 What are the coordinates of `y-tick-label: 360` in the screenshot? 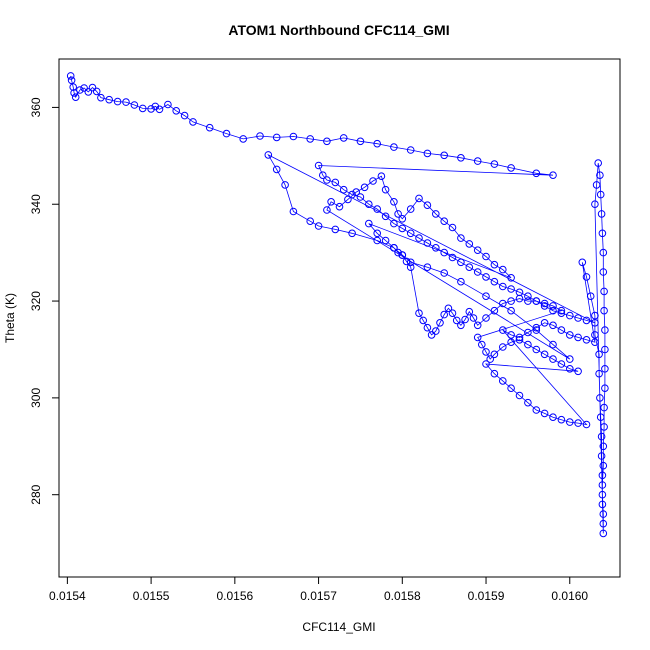 It's located at (36, 107).